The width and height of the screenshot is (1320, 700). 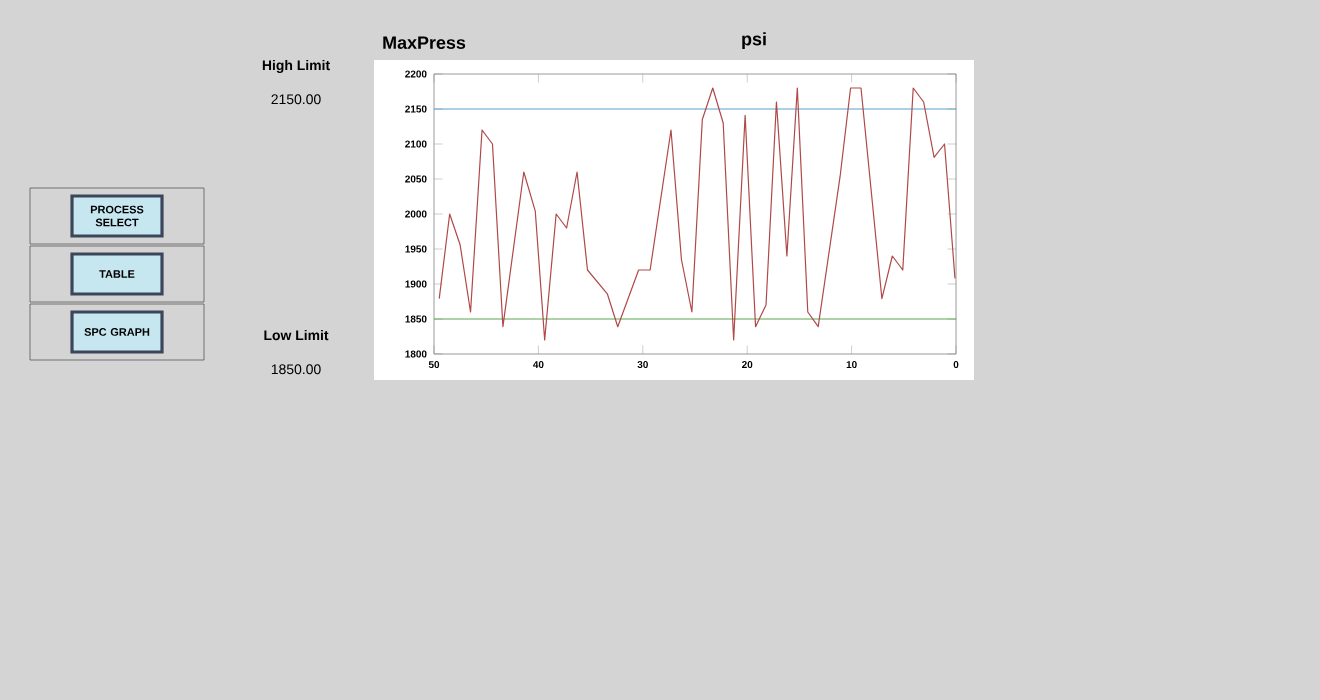 I want to click on chart-title: MaxPress, so click(x=424, y=42).